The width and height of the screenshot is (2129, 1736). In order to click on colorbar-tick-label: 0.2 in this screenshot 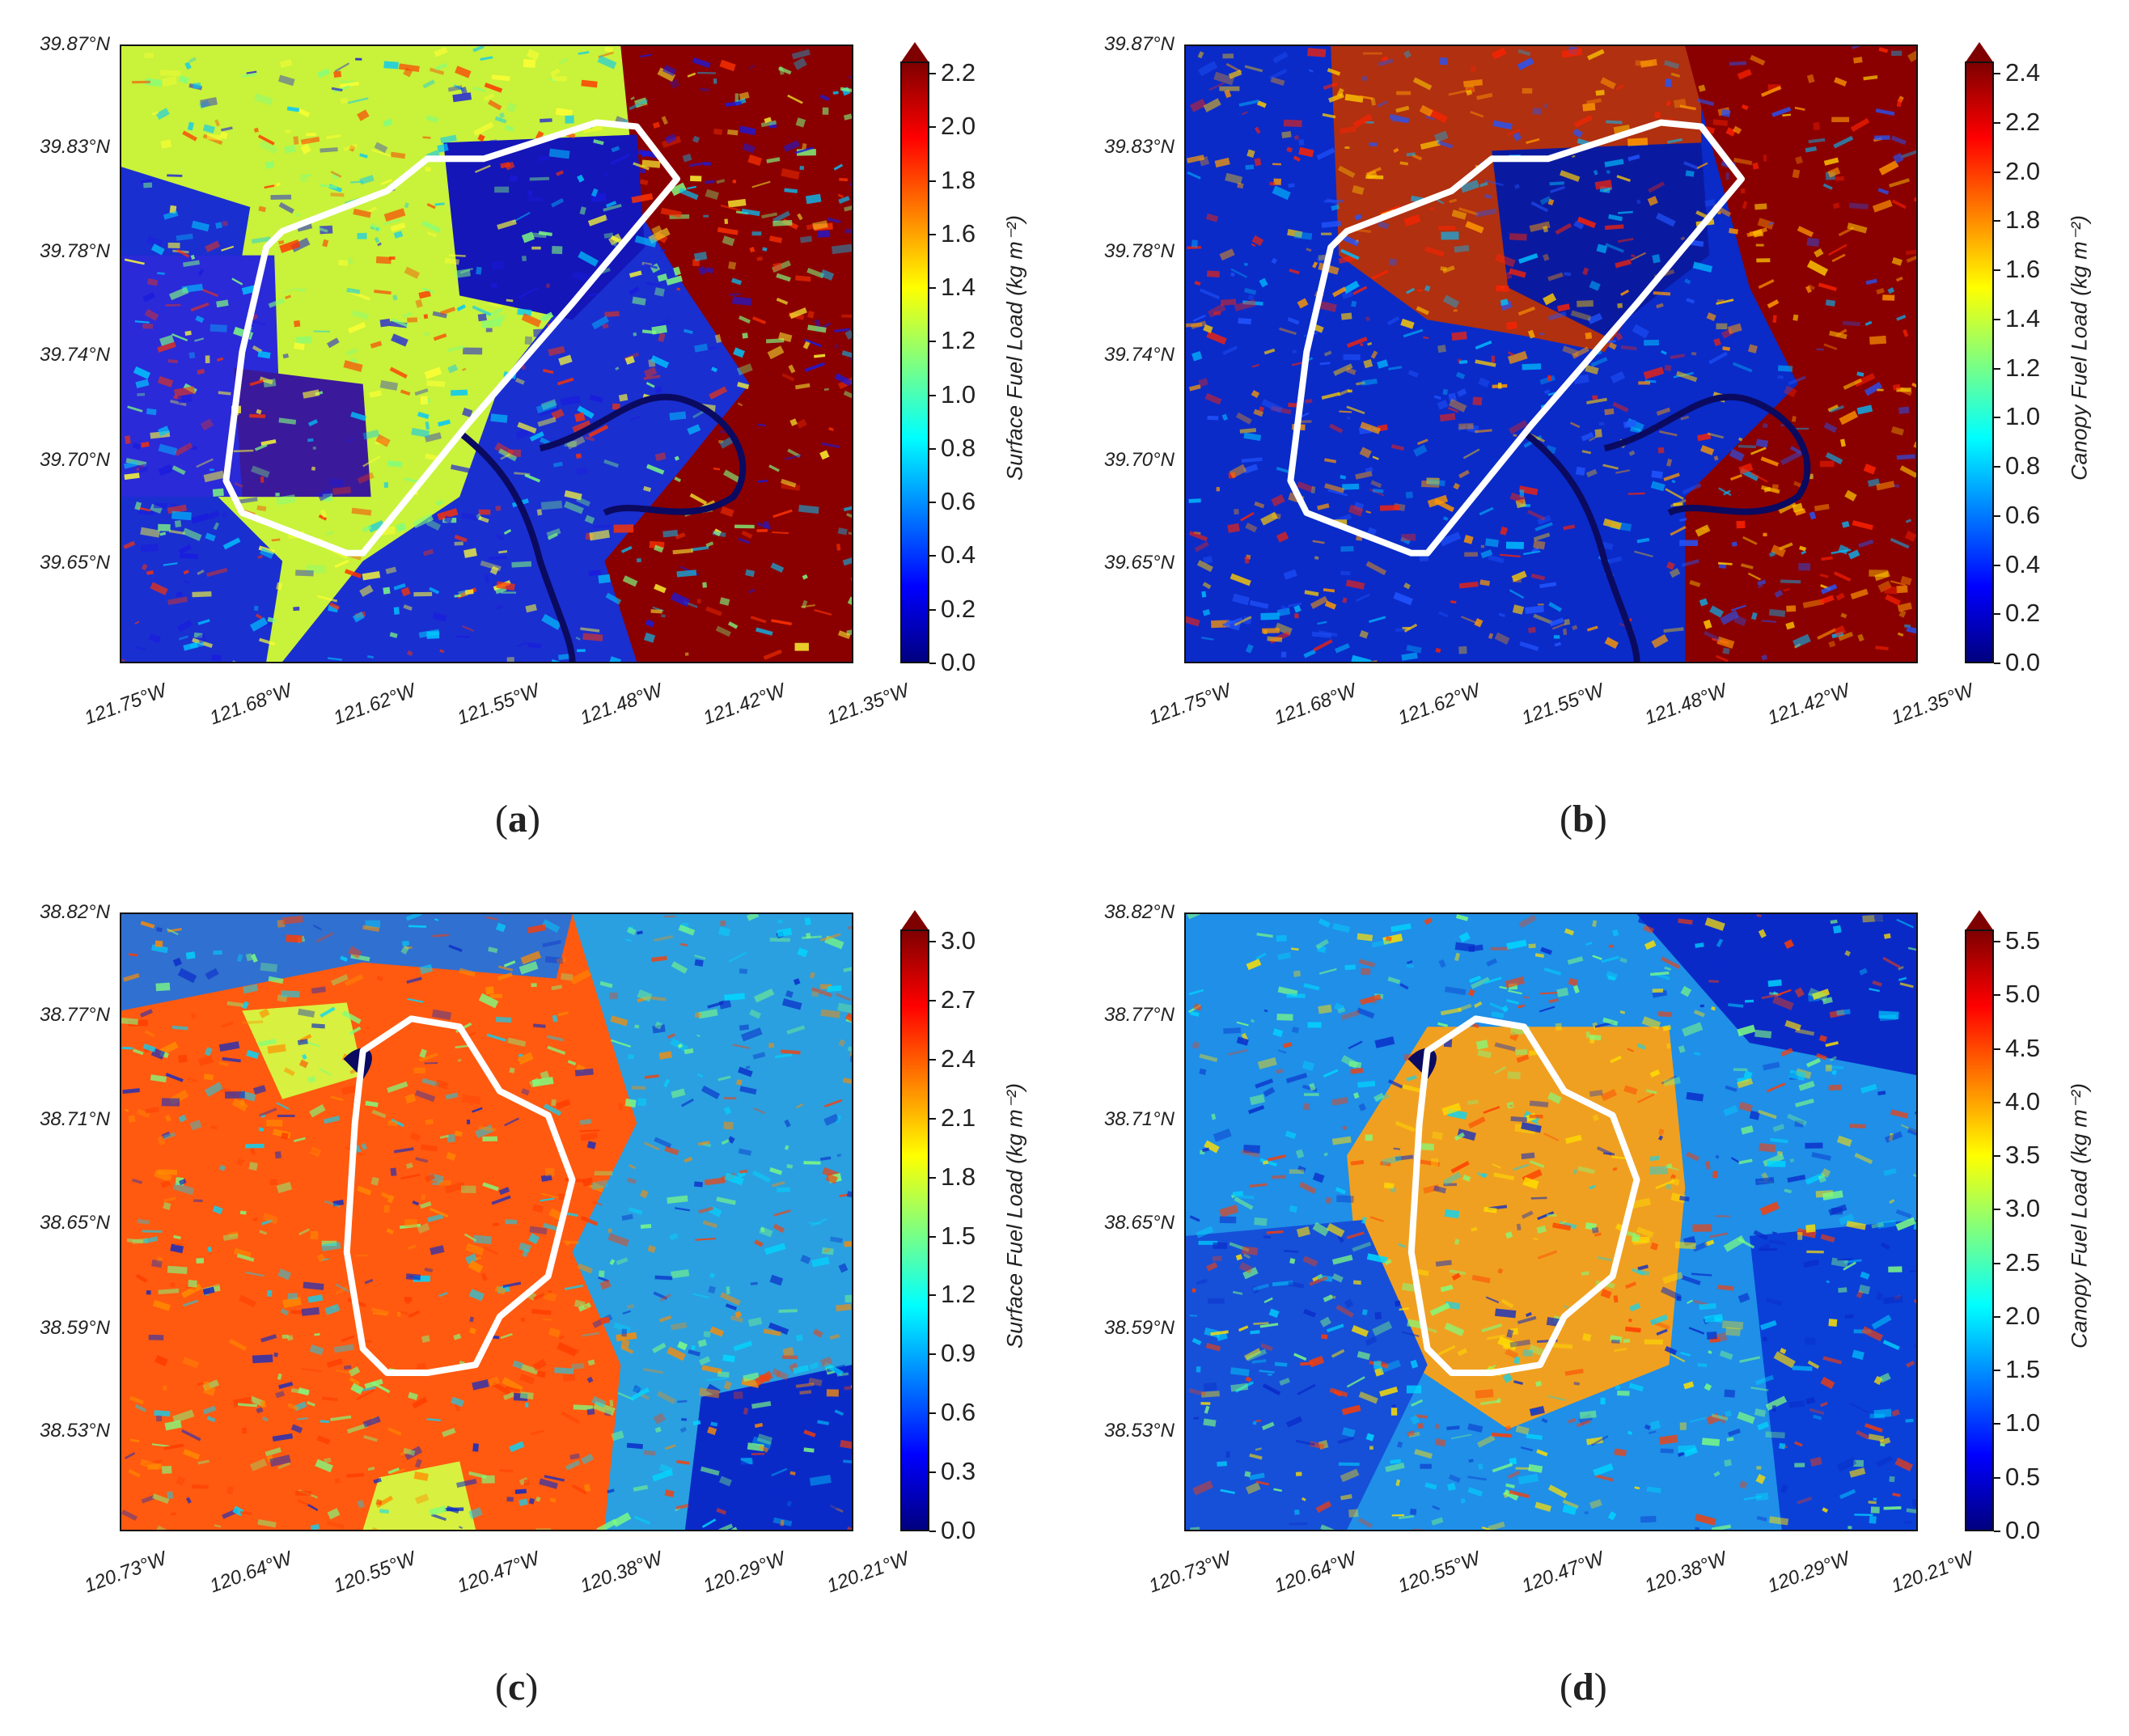, I will do `click(2023, 613)`.